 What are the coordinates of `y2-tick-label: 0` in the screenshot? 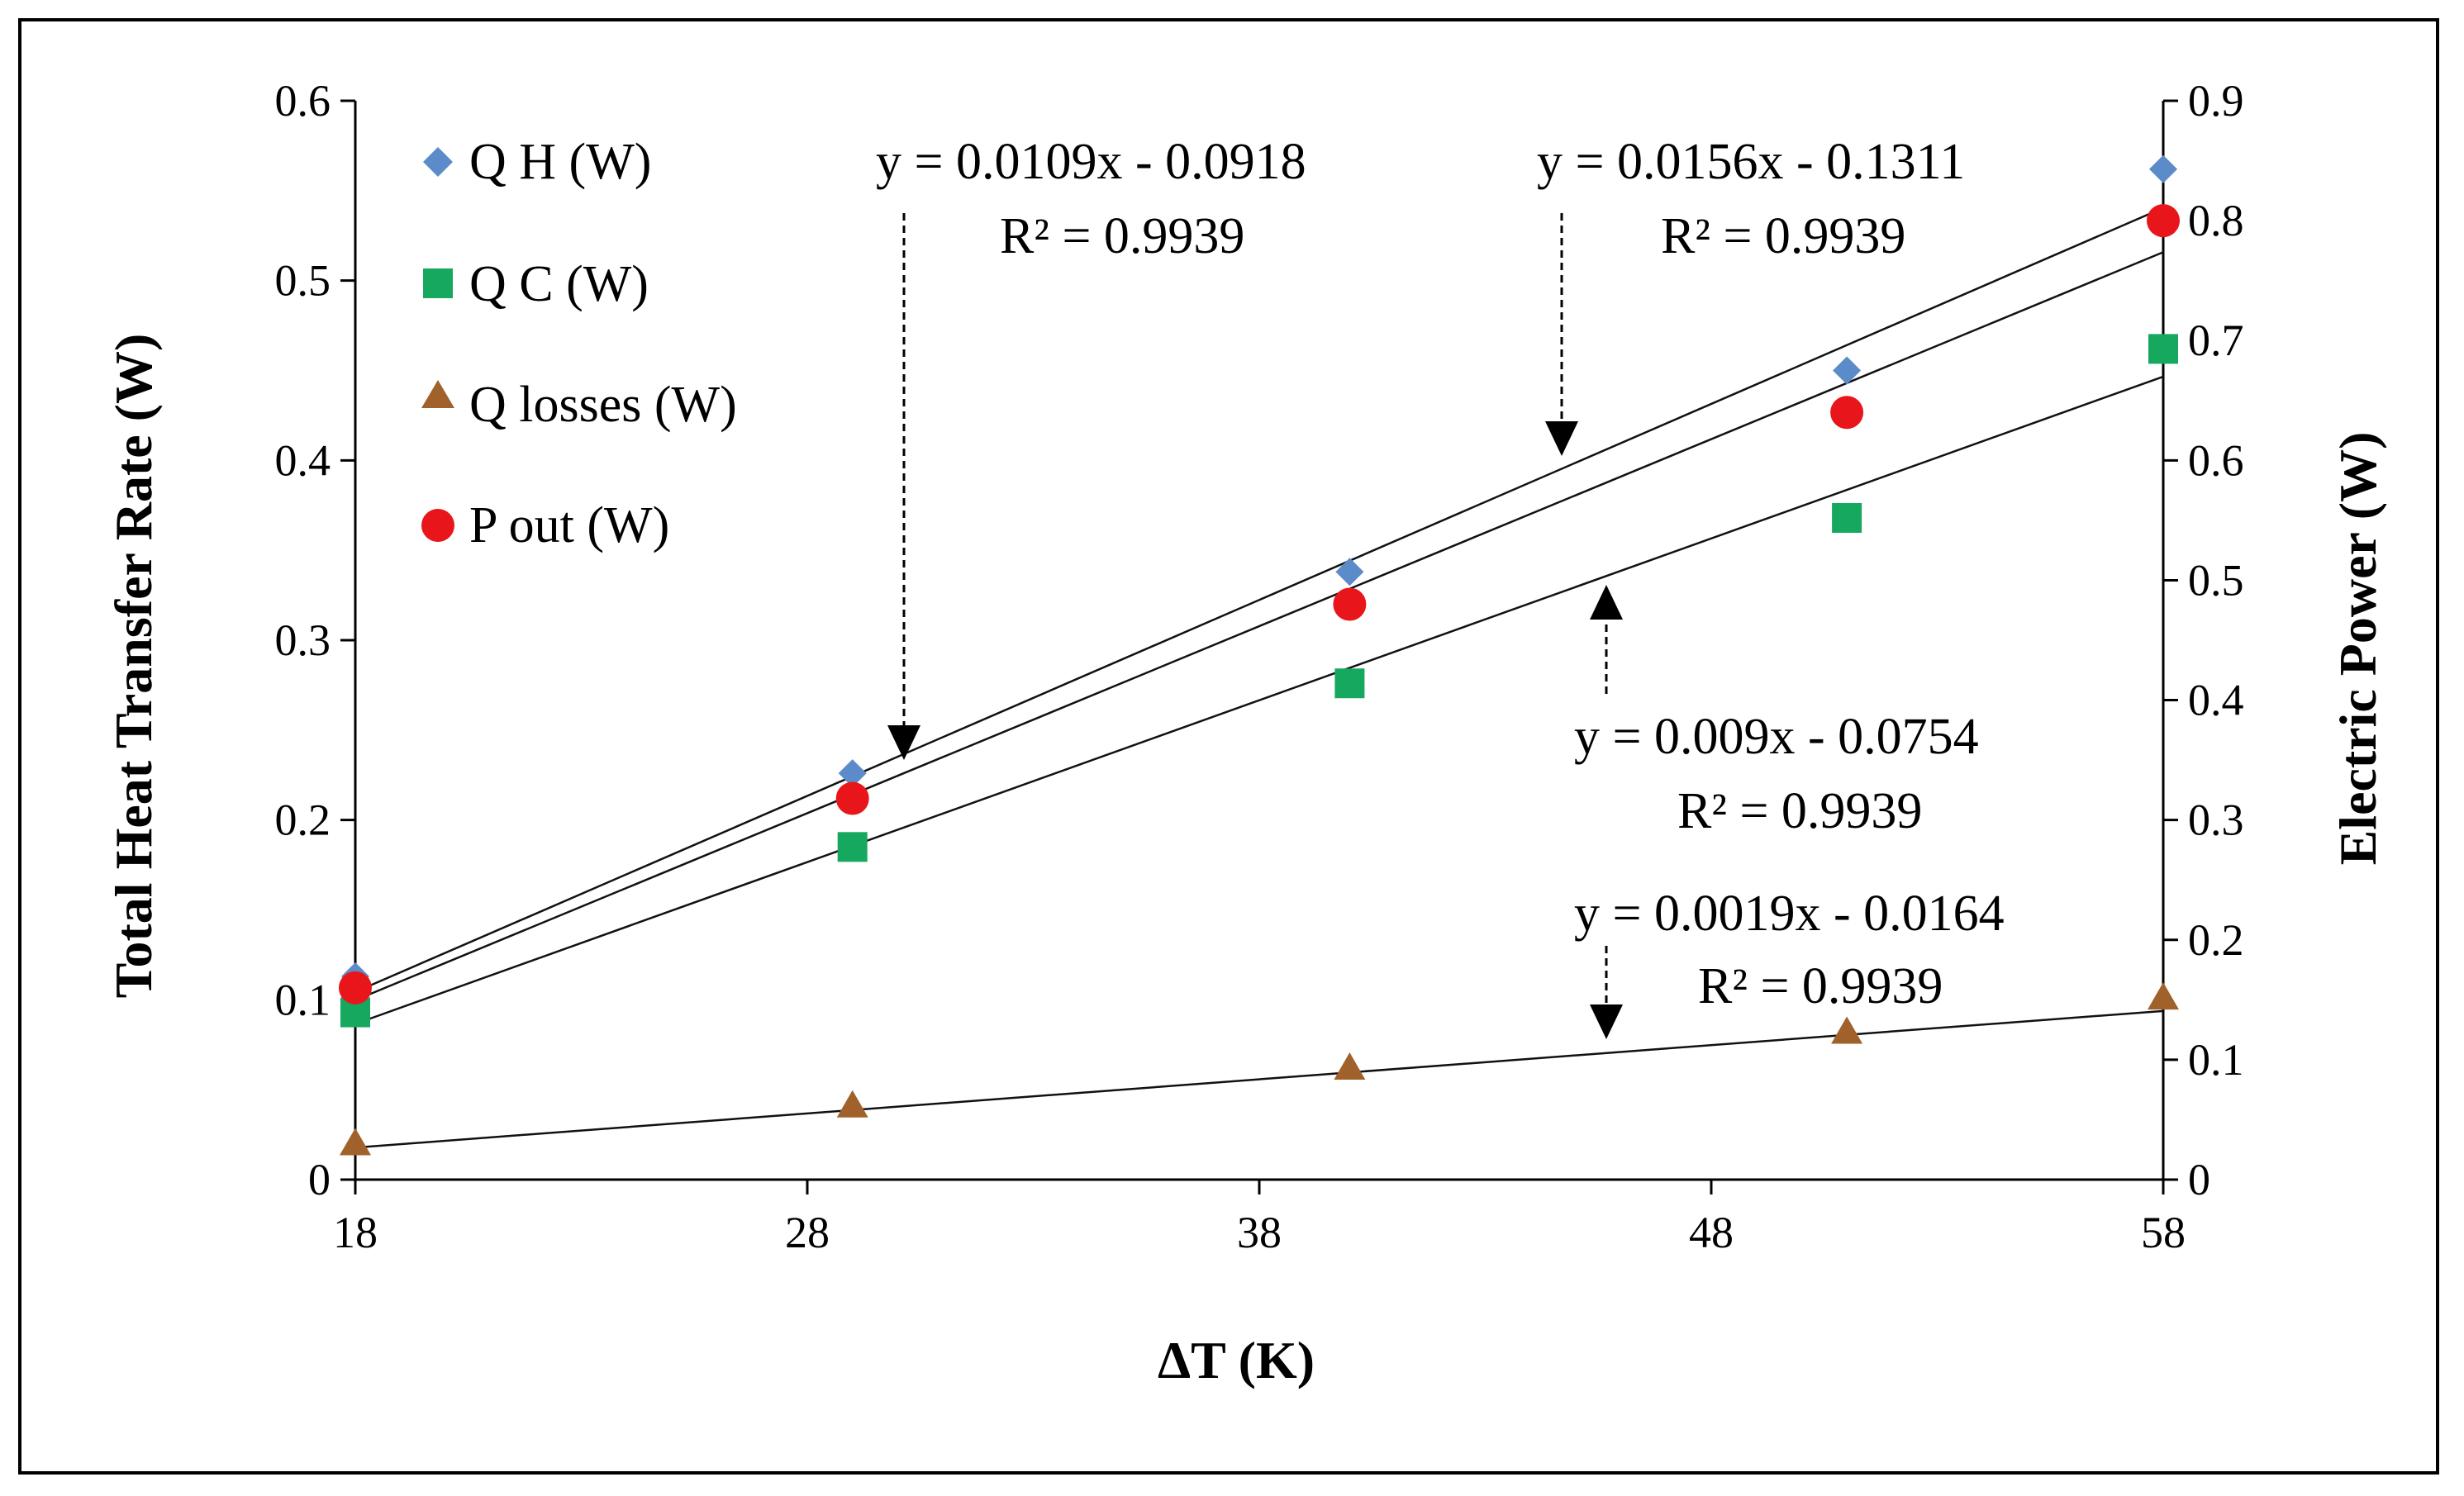 It's located at (2199, 1179).